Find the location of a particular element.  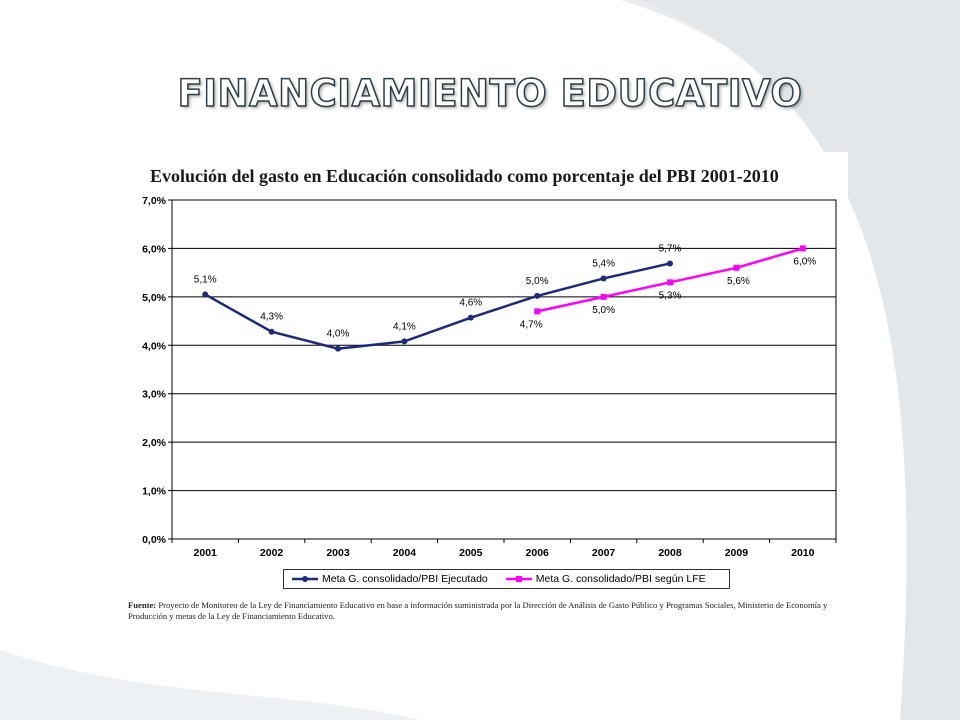

data-label: 4,3% is located at coordinates (271, 317).